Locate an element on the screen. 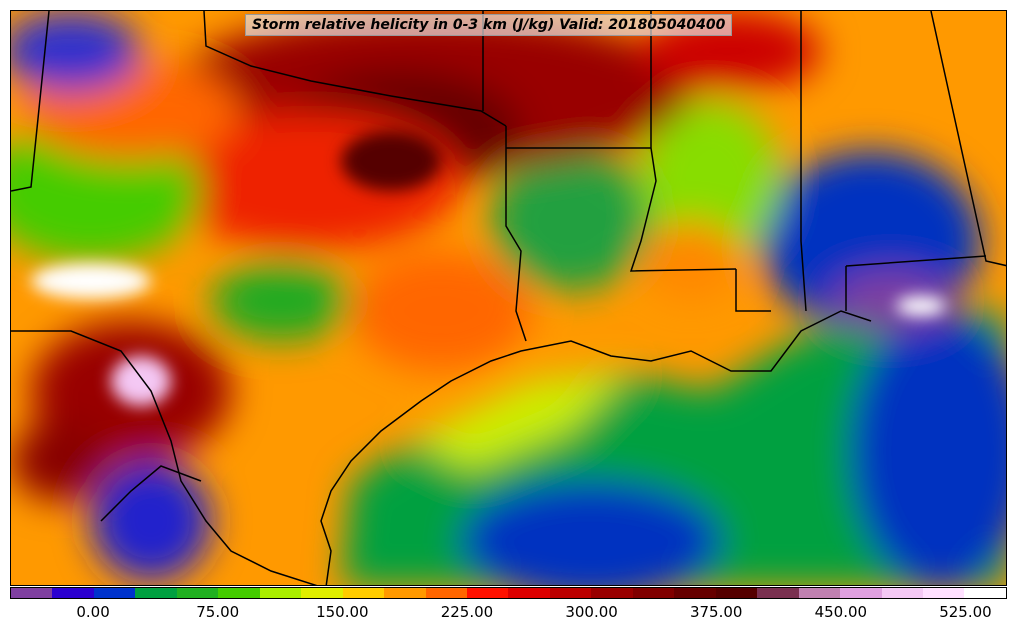 The image size is (1018, 633). colorbar-tick-label: 525.00 is located at coordinates (965, 612).